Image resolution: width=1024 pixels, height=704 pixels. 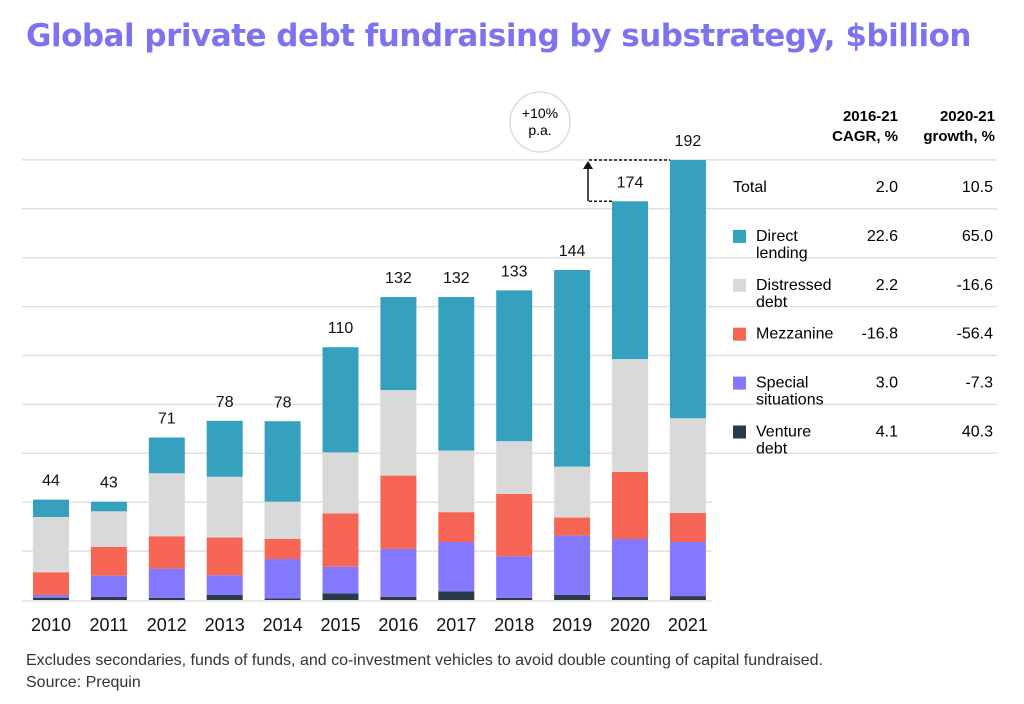 I want to click on source-note: Source: Prequin, so click(x=83, y=682).